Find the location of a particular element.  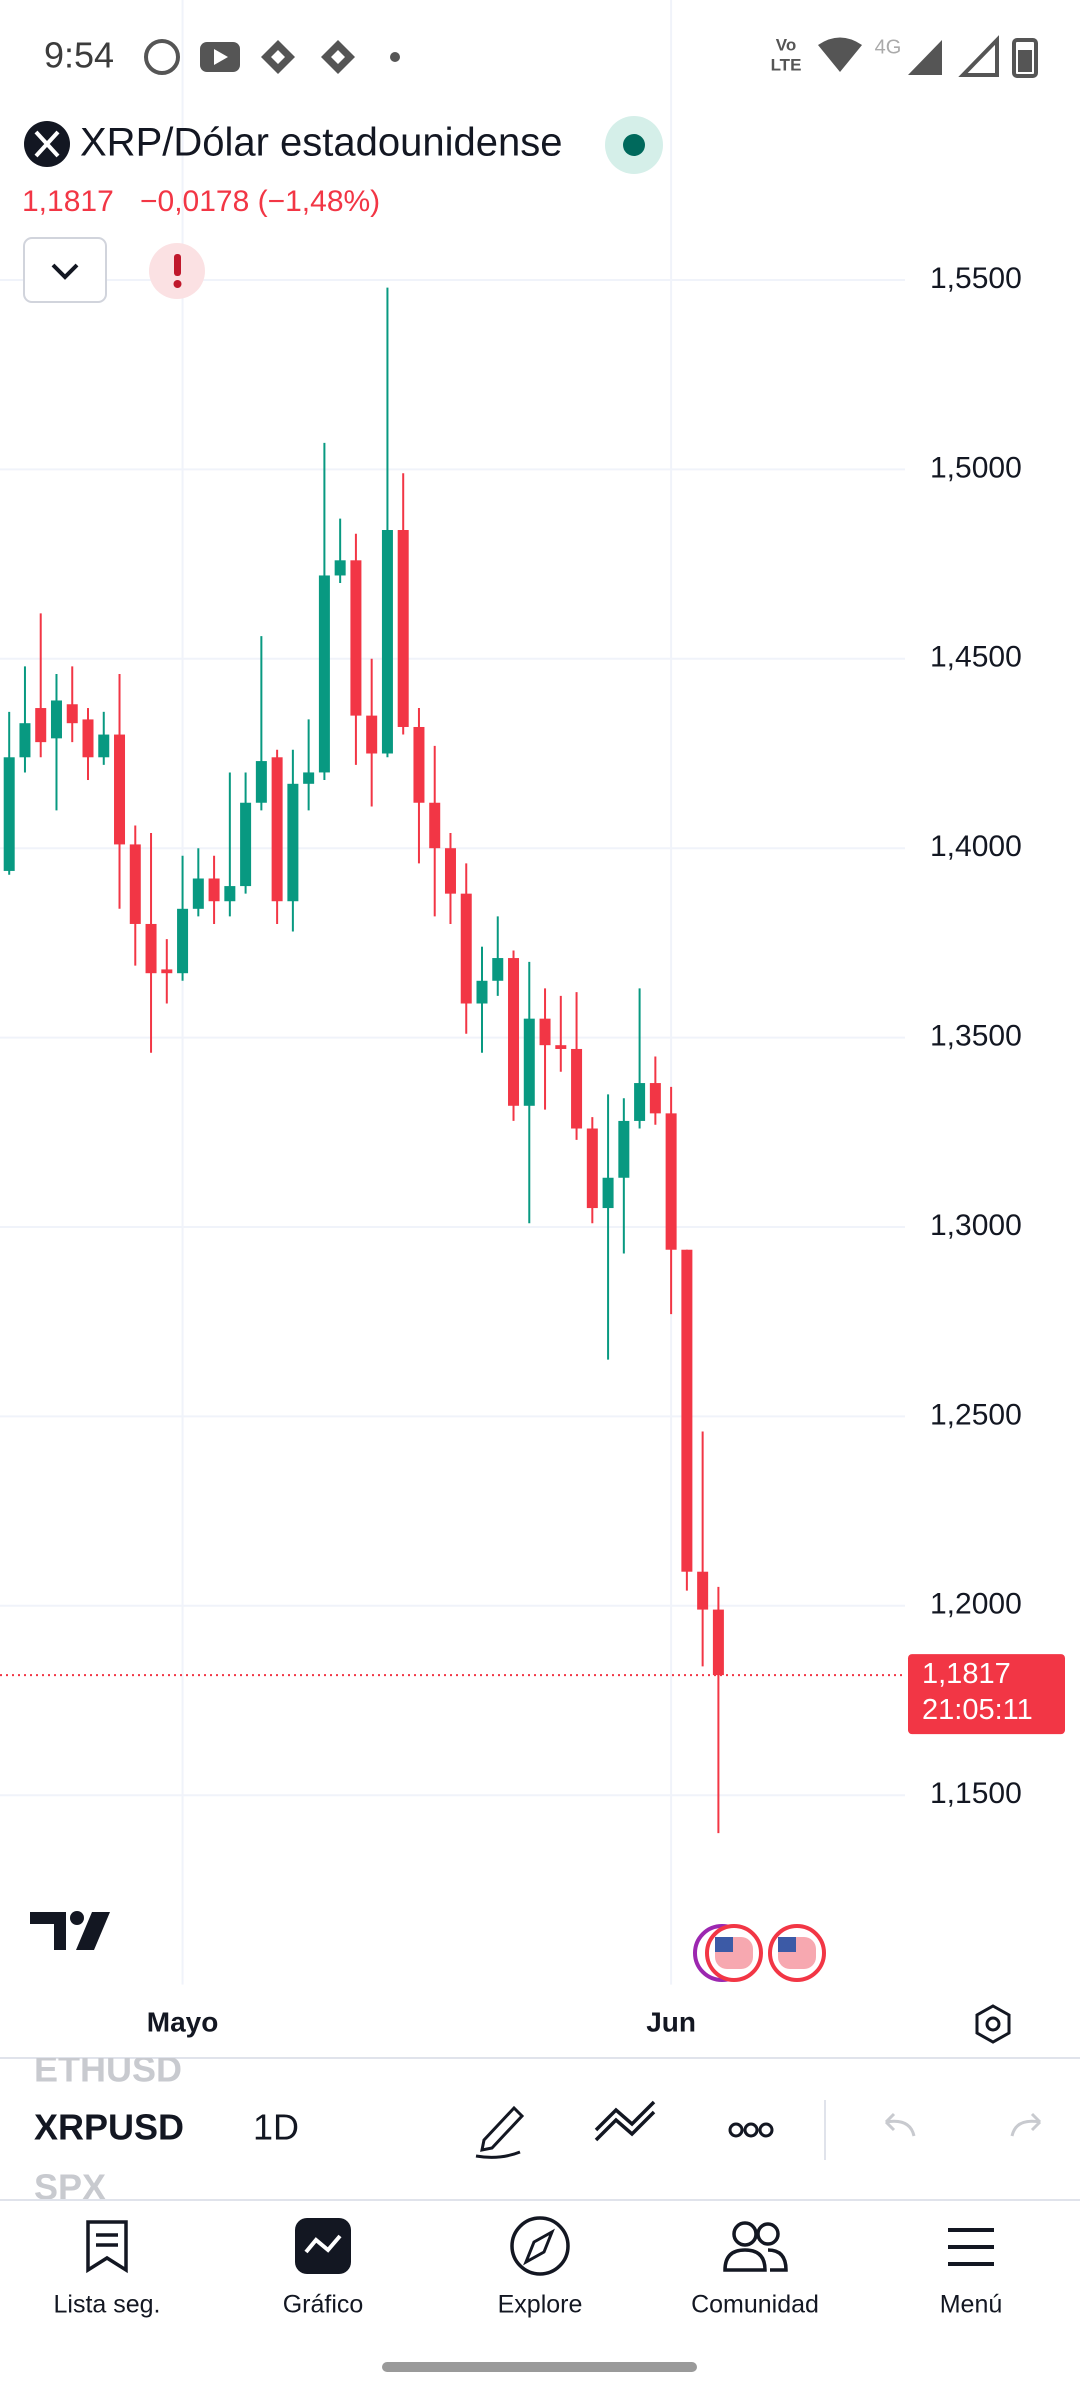

status-time: 9:54 is located at coordinates (79, 55).